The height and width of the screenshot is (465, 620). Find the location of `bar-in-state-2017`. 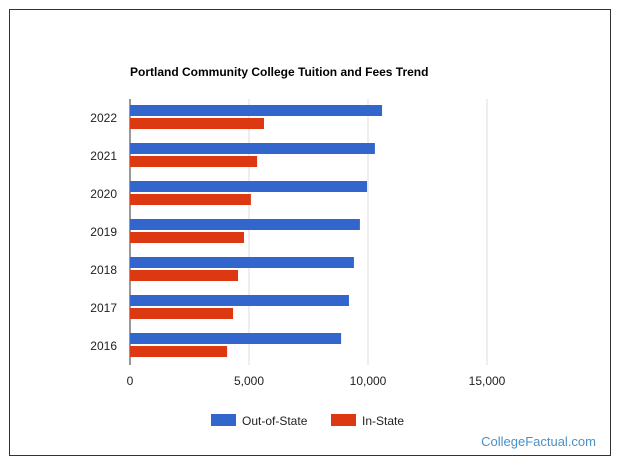

bar-in-state-2017 is located at coordinates (182, 313).